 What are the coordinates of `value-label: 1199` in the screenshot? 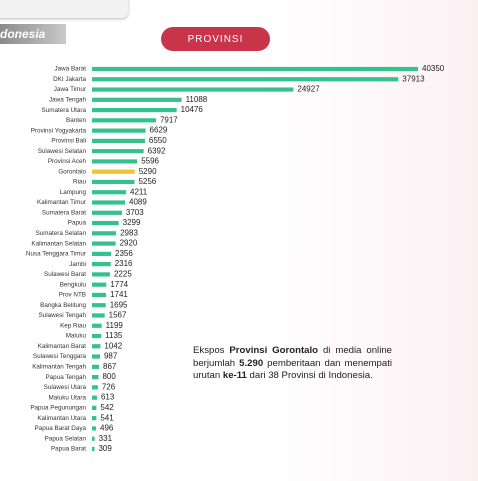 It's located at (115, 325).